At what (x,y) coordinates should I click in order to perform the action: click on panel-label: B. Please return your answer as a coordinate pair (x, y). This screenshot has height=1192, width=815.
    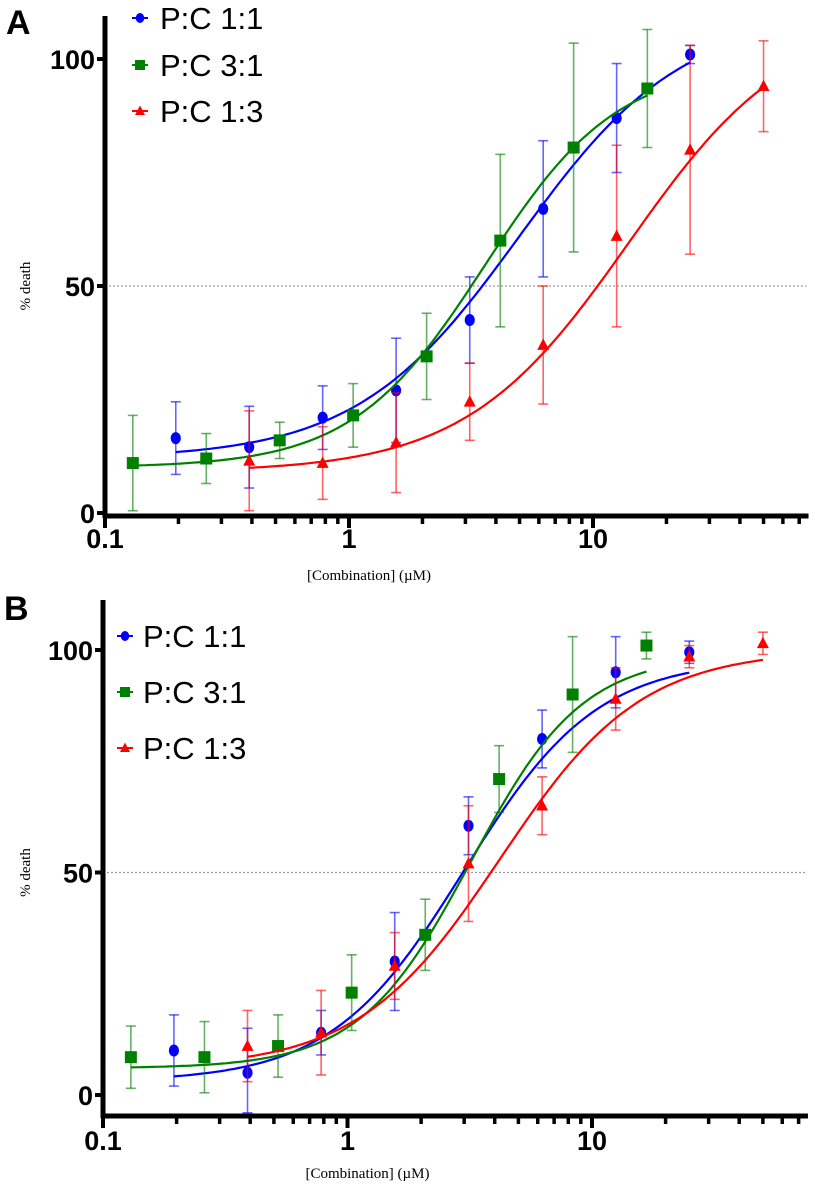
    Looking at the image, I should click on (16, 609).